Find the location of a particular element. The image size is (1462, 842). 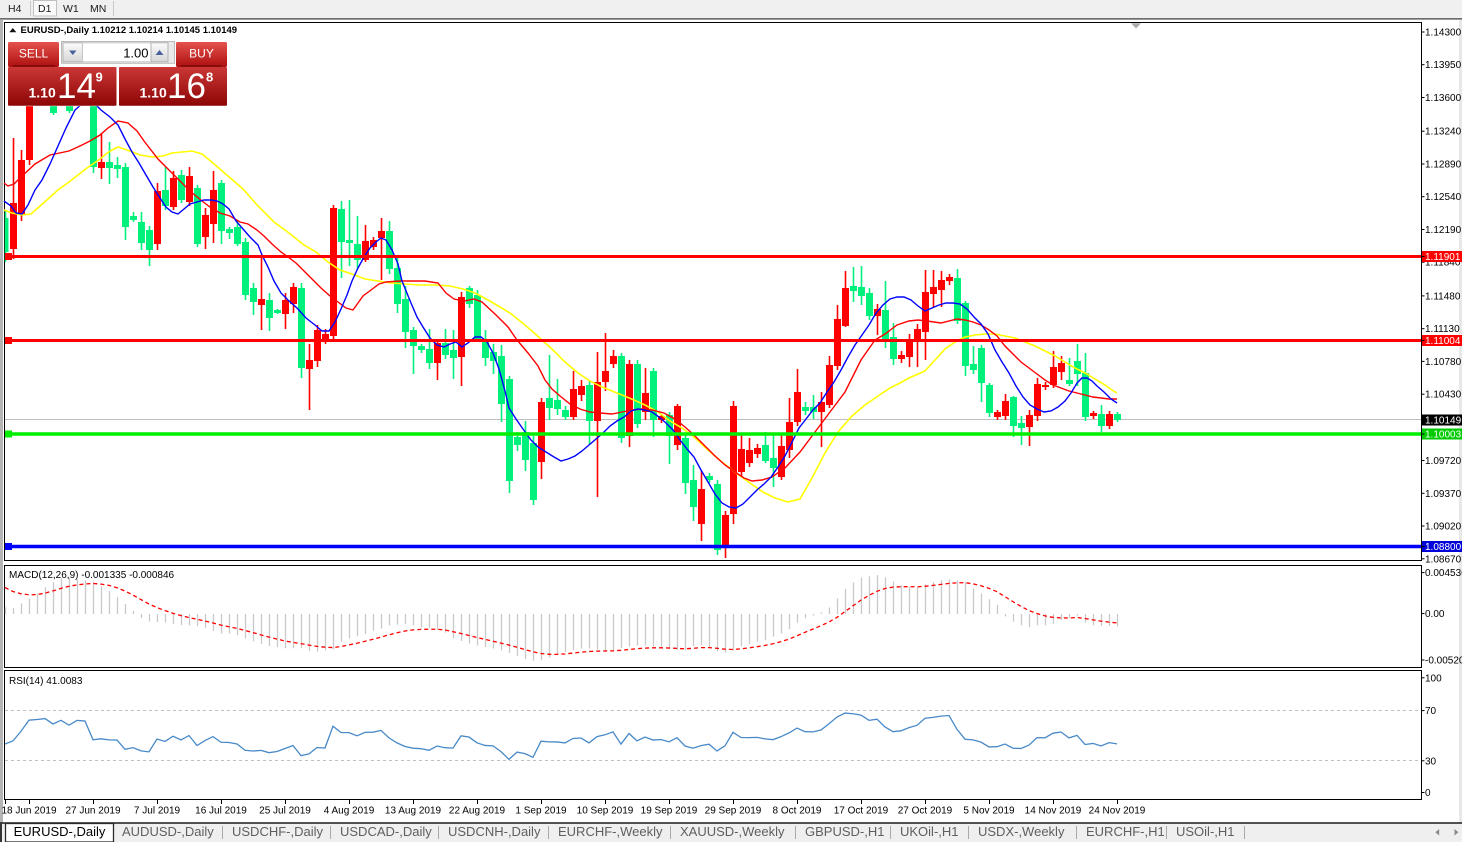

svg-text: 19 Sep 2019 is located at coordinates (669, 811).